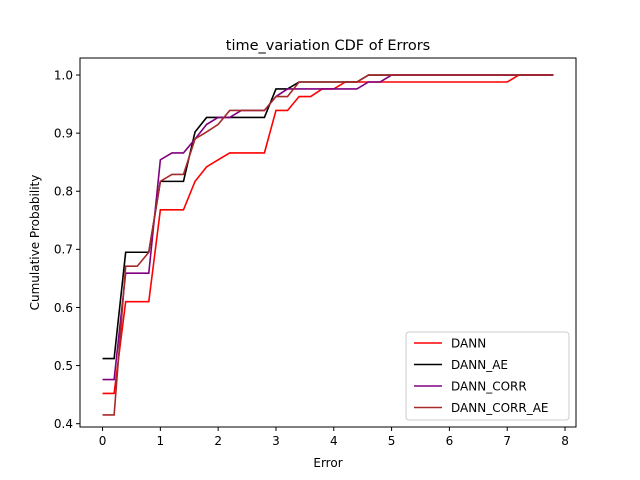 This screenshot has width=640, height=480. I want to click on legend-label: DANN_CORR, so click(489, 386).